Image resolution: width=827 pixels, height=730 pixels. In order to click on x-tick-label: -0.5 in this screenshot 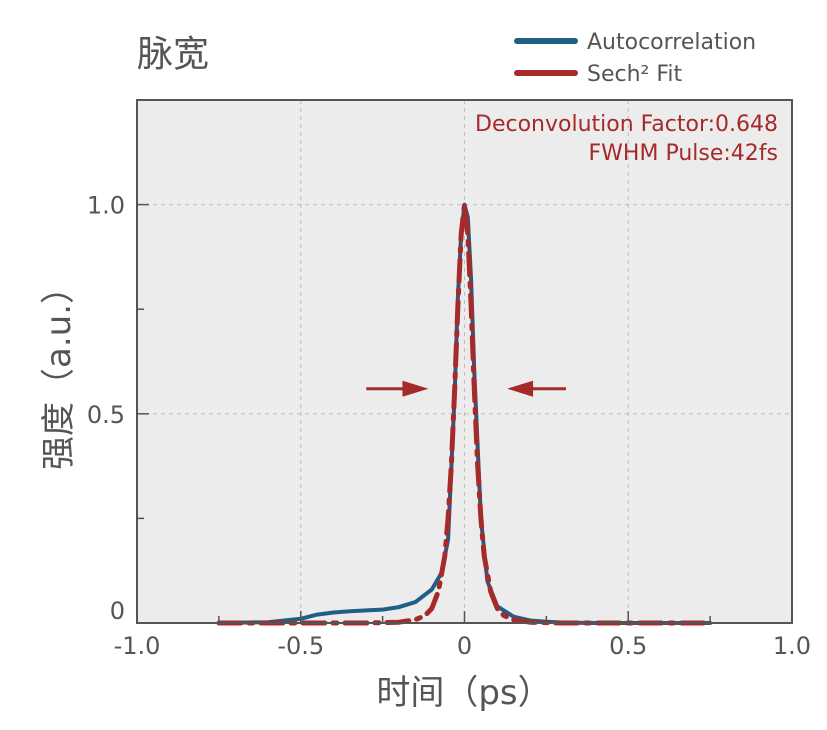, I will do `click(300, 646)`.